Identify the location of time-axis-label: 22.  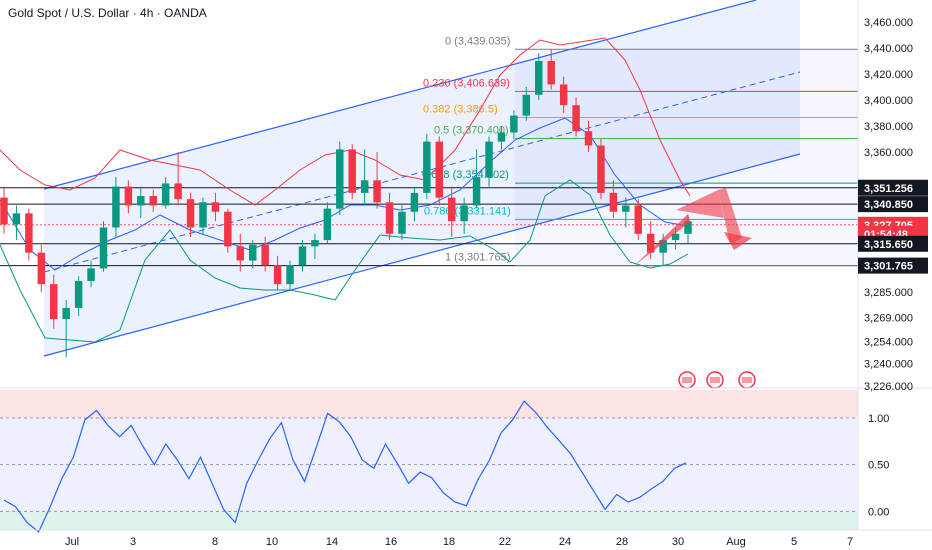
(505, 542).